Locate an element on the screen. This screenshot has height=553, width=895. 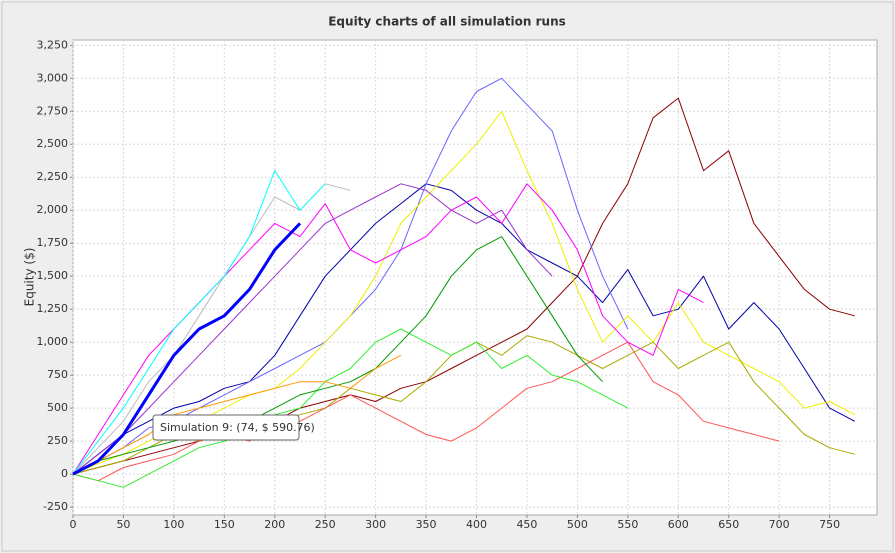
x-tick-label: 450 is located at coordinates (526, 524).